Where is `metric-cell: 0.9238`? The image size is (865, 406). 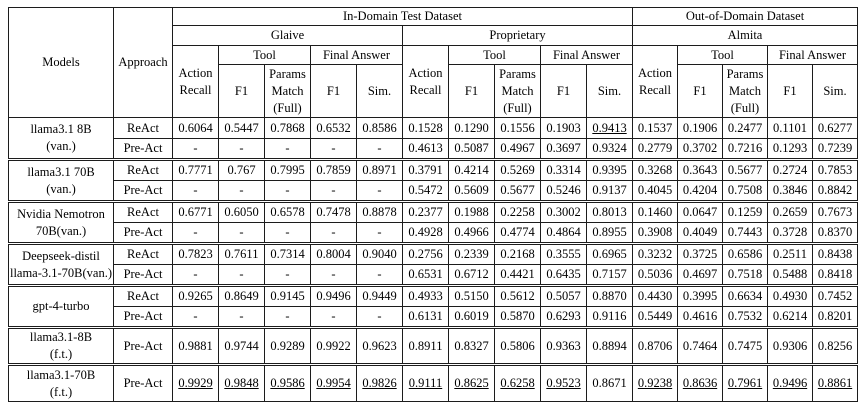 metric-cell: 0.9238 is located at coordinates (655, 382).